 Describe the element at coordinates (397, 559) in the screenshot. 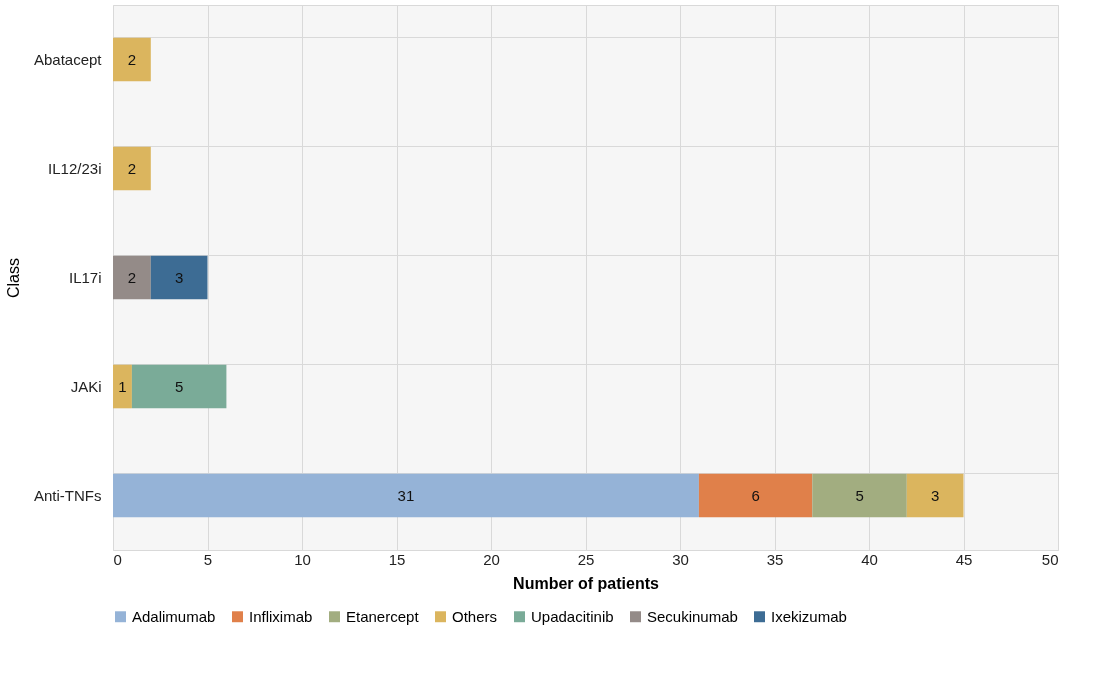

I see `x-tick-label: 15` at that location.